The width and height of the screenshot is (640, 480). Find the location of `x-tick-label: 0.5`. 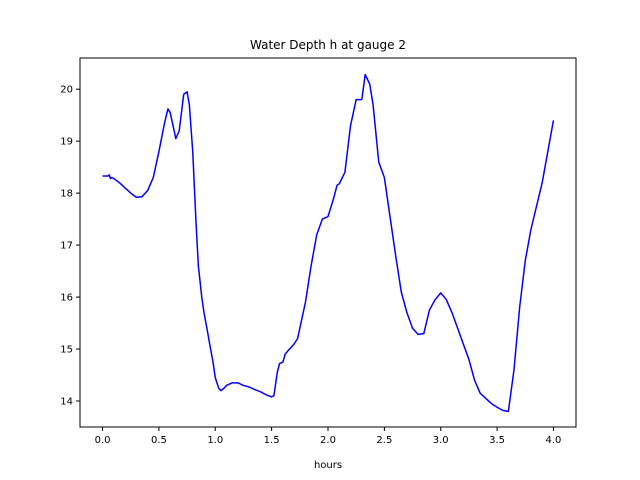

x-tick-label: 0.5 is located at coordinates (159, 440).